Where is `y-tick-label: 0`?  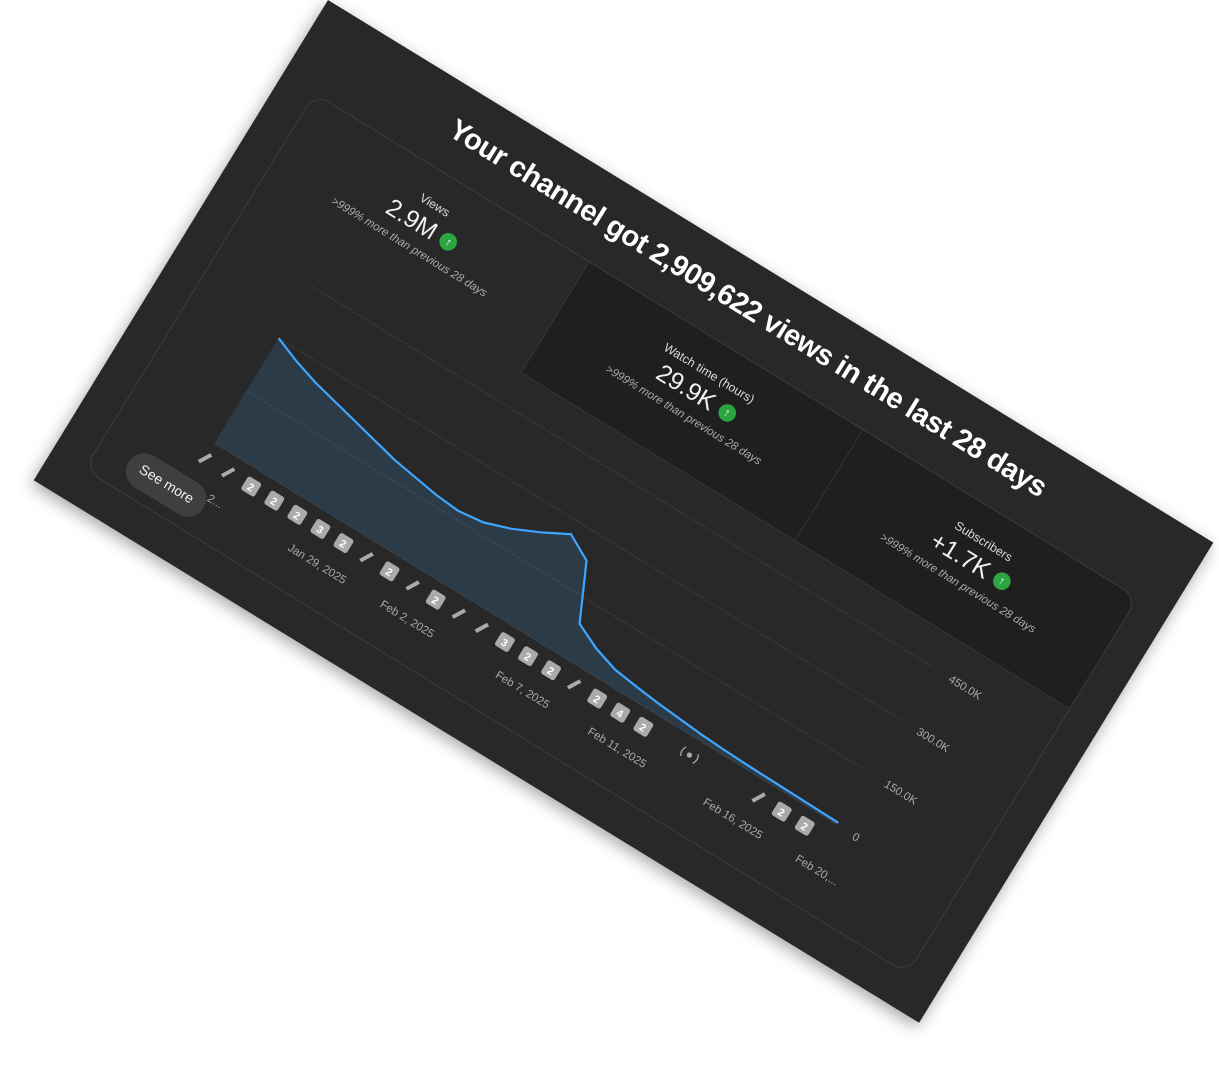 y-tick-label: 0 is located at coordinates (856, 838).